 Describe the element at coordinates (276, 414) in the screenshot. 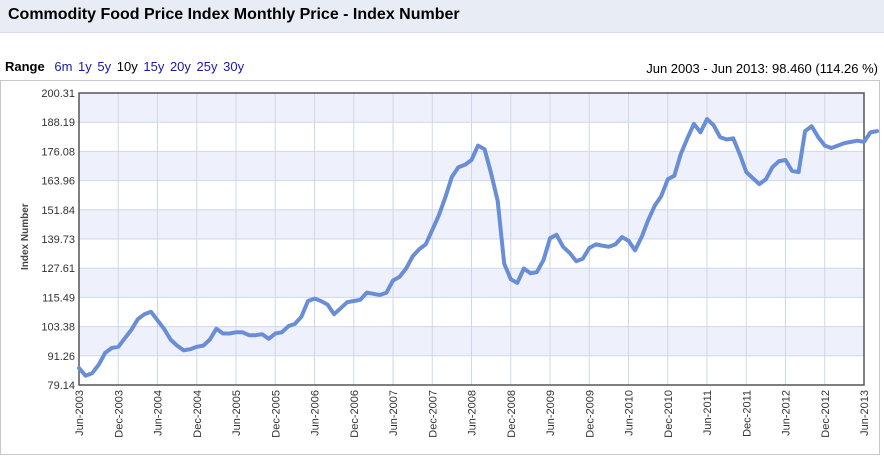

I see `x-tick-label: Dec-2005` at that location.